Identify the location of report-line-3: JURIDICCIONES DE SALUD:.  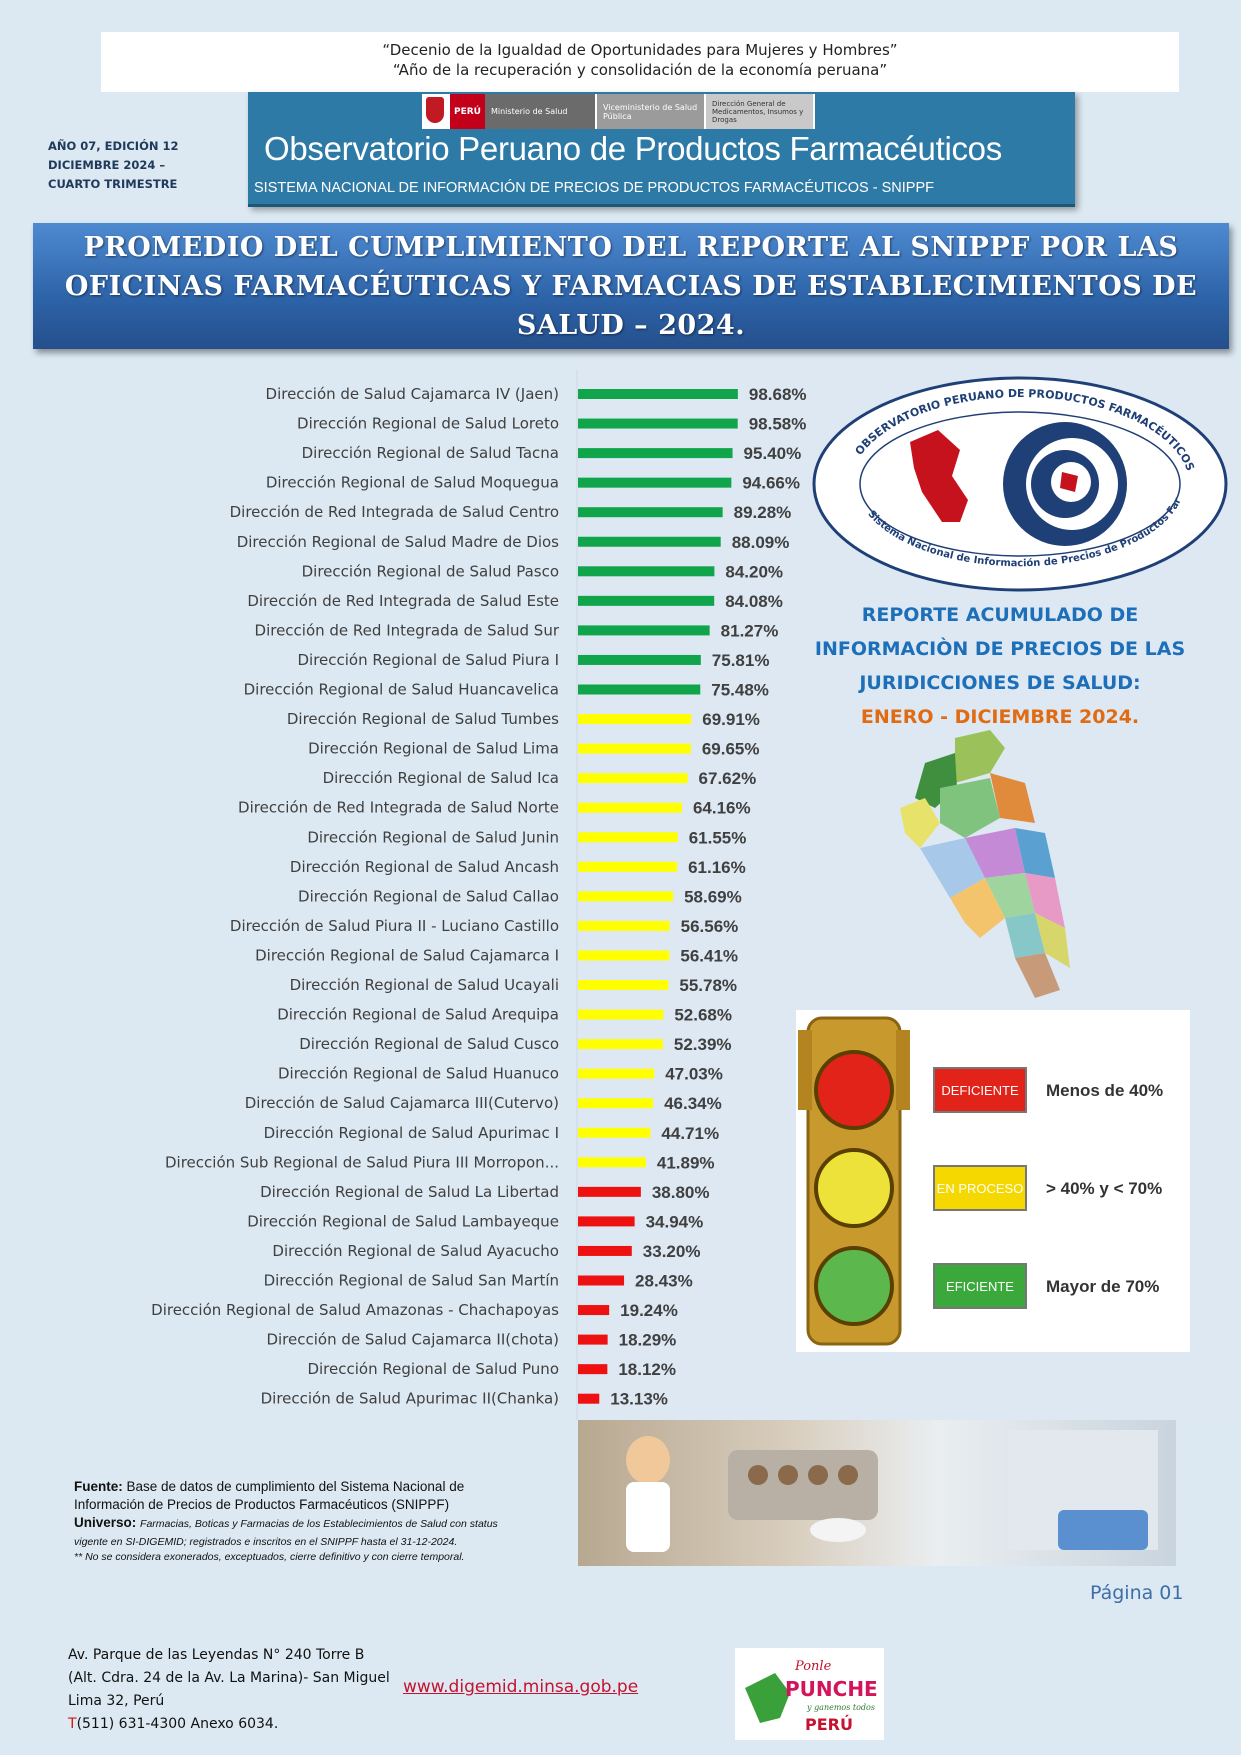
(1000, 683).